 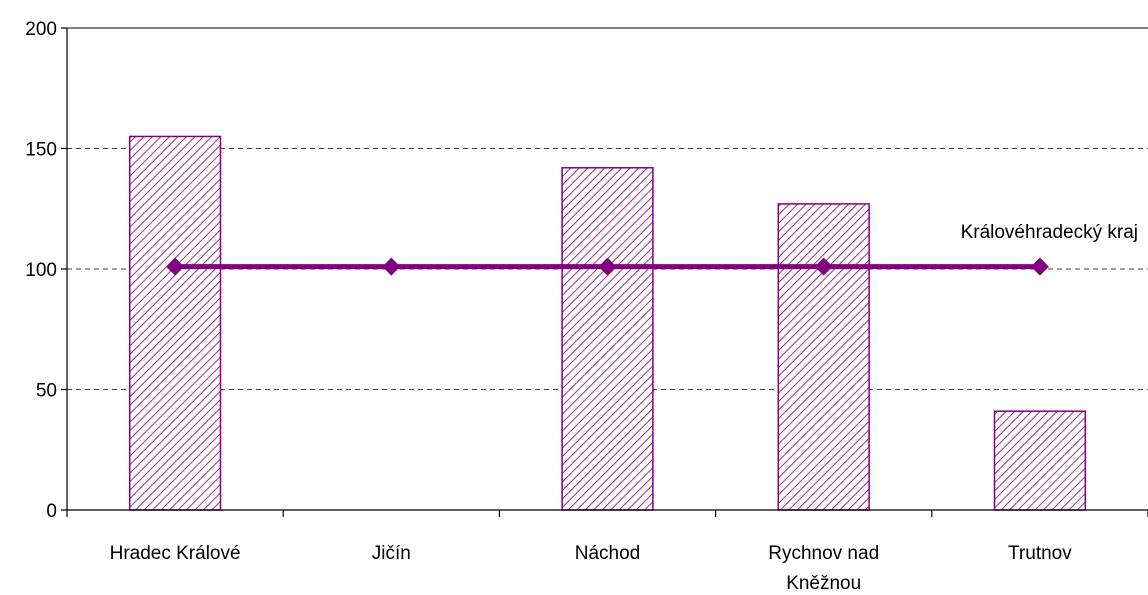 What do you see at coordinates (1040, 553) in the screenshot?
I see `category-label: Trutnov` at bounding box center [1040, 553].